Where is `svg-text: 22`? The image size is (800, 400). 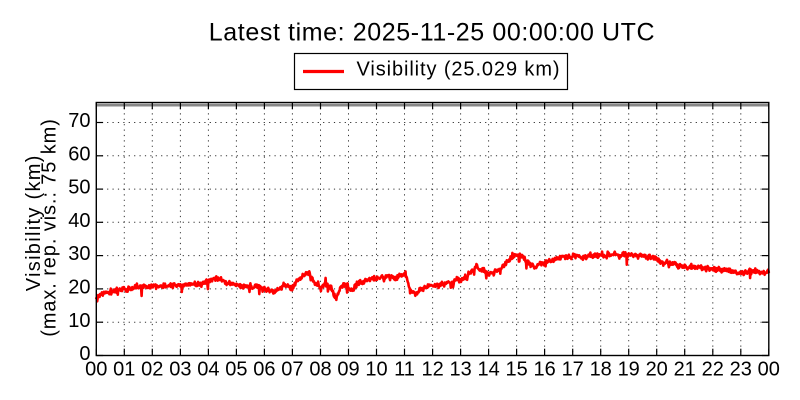 svg-text: 22 is located at coordinates (713, 370).